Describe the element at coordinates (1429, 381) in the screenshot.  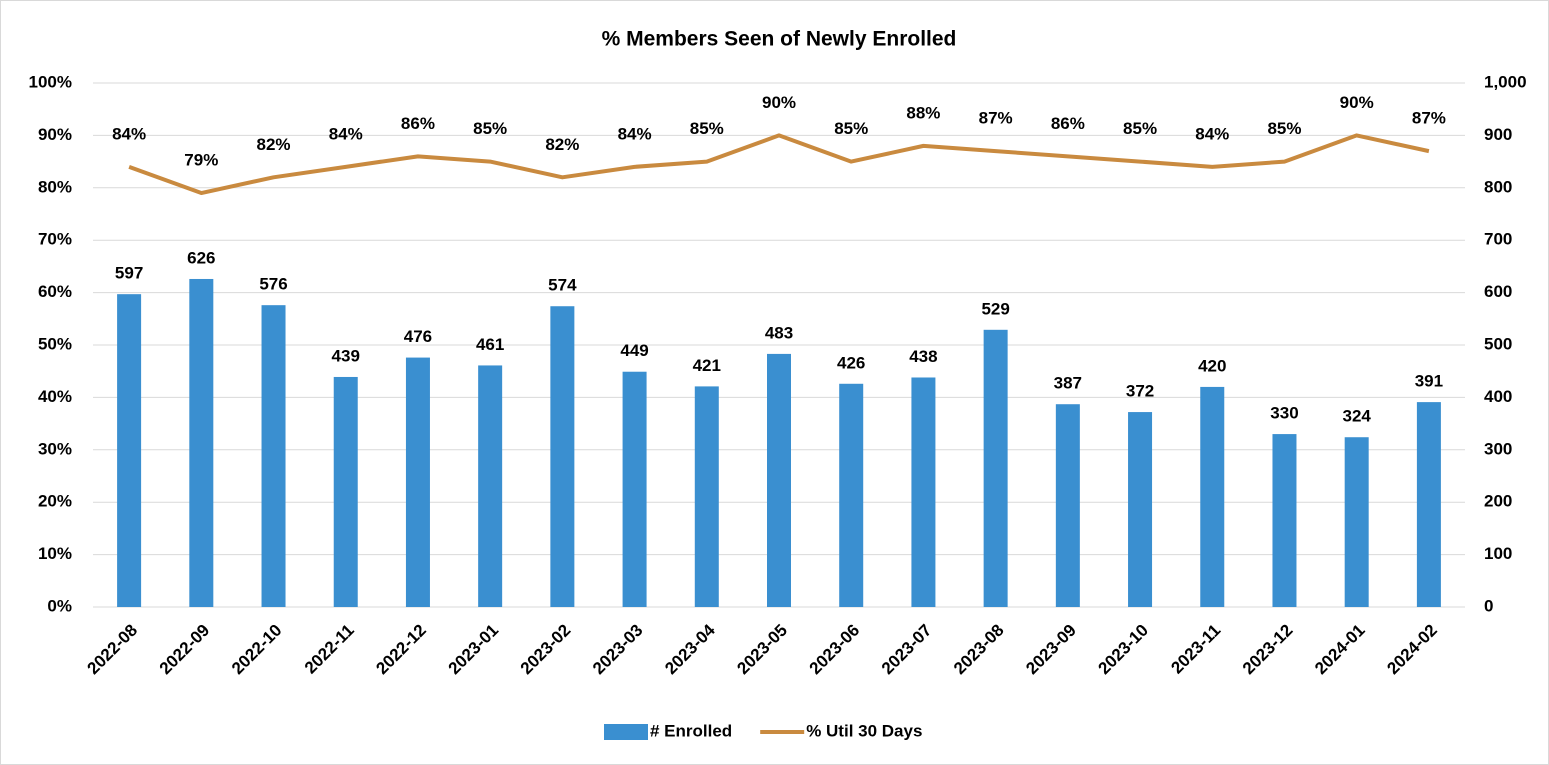
I see `bar-value-label: 391` at that location.